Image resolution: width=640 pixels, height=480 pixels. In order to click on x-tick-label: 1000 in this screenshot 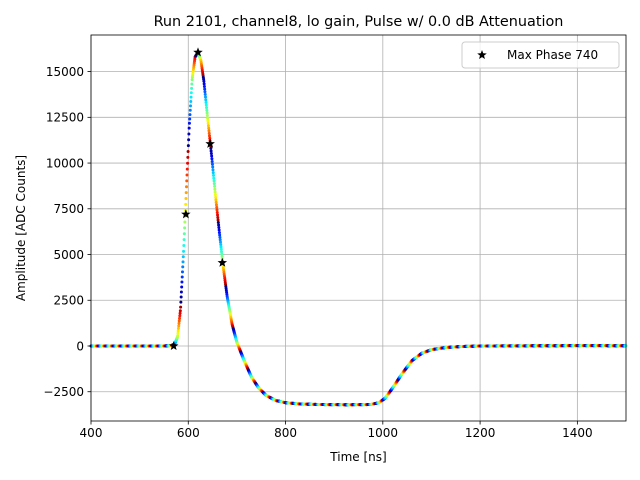, I will do `click(383, 433)`.